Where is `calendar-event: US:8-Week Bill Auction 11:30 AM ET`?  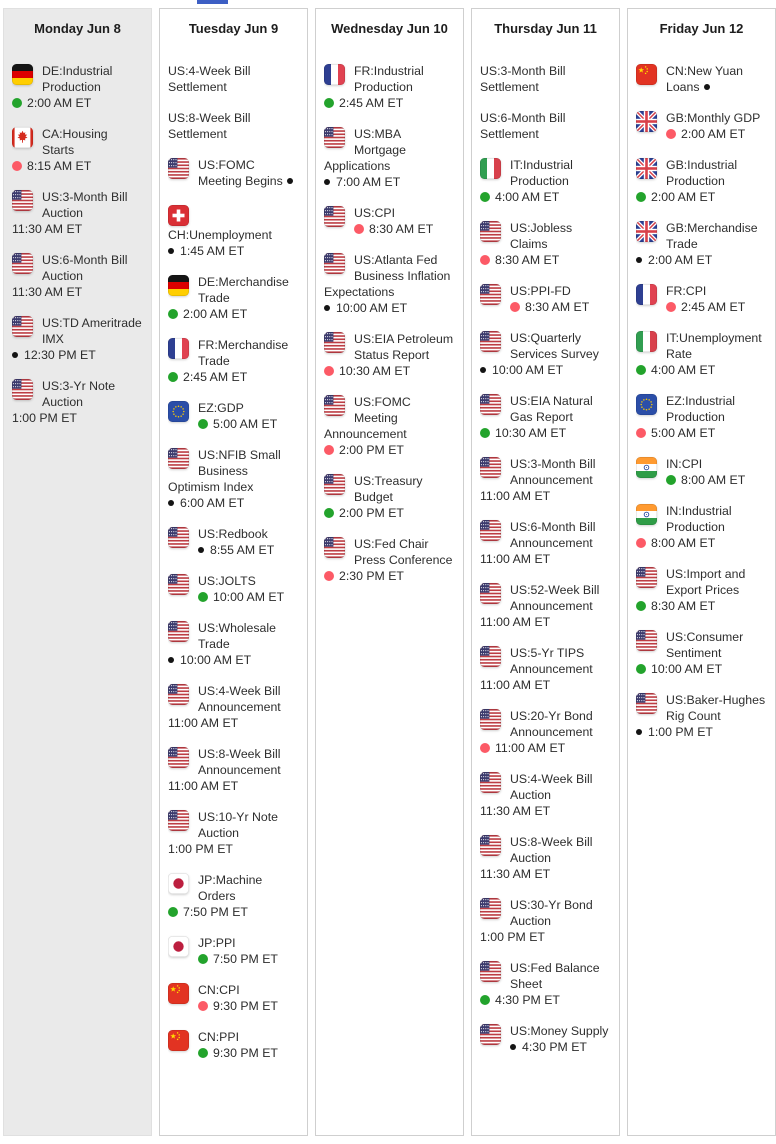
calendar-event: US:8-Week Bill Auction 11:30 AM ET is located at coordinates (545, 858).